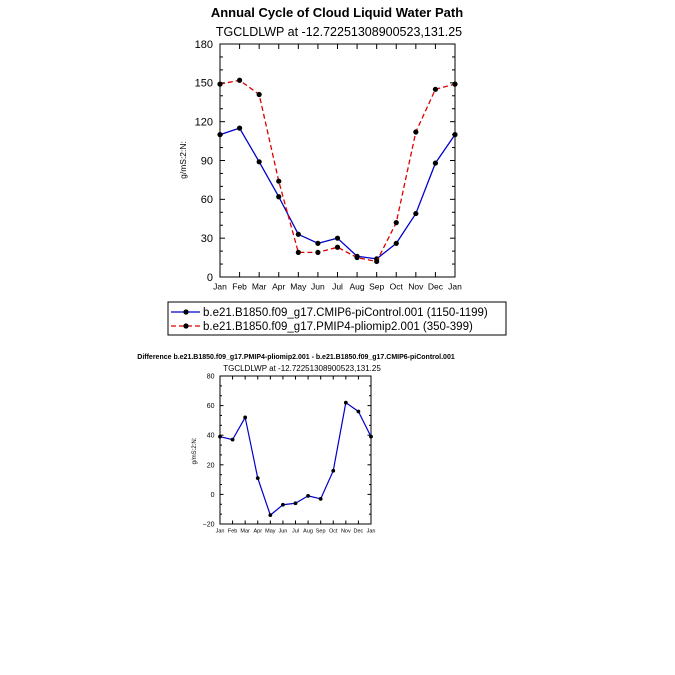  Describe the element at coordinates (302, 368) in the screenshot. I see `chart-bottom-subtitle: TGCLDLWP at -12.72251308900523,131.25` at that location.